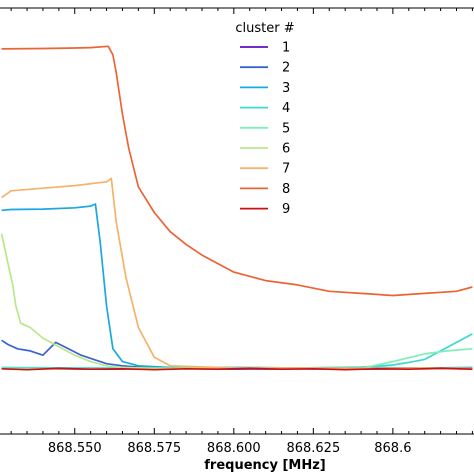 This screenshot has height=474, width=474. I want to click on legend-label-9: 9, so click(286, 209).